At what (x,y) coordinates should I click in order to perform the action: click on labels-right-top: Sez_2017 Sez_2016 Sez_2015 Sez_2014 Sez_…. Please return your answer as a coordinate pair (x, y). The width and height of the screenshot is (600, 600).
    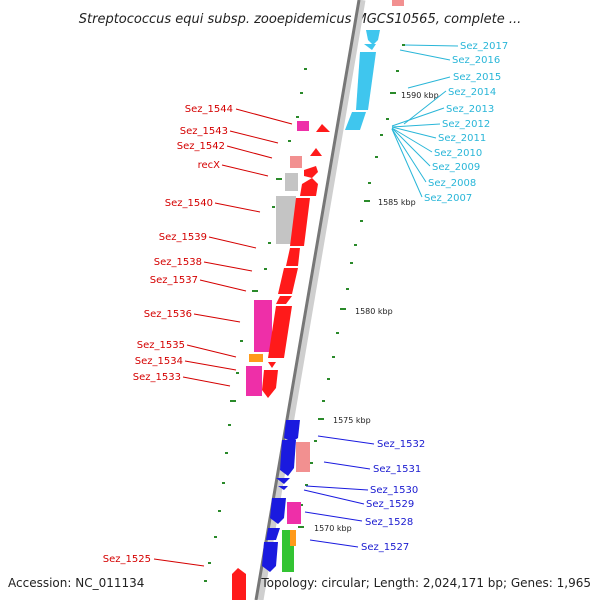
    Looking at the image, I should click on (466, 122).